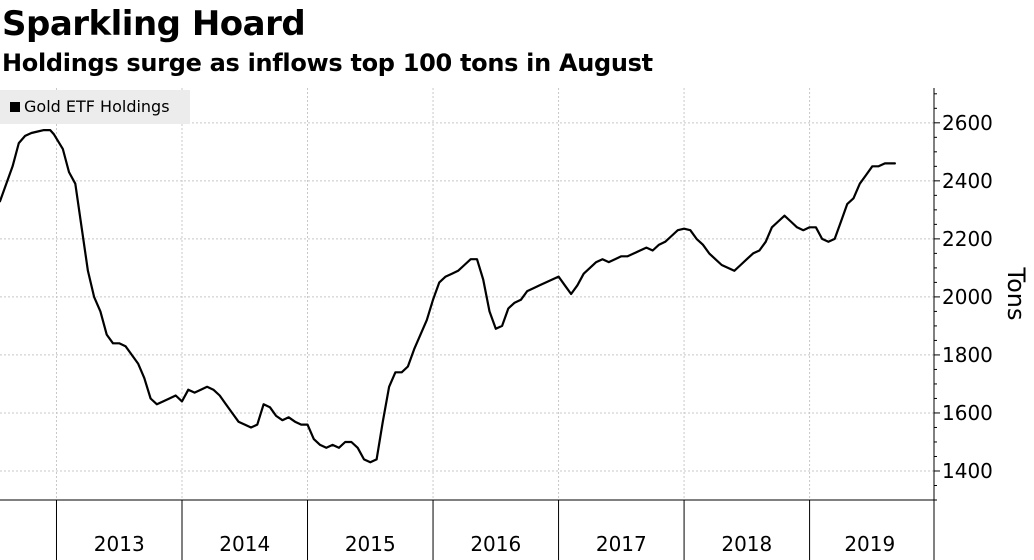 This screenshot has height=560, width=1034. What do you see at coordinates (746, 544) in the screenshot?
I see `x-tick-label: 2018` at bounding box center [746, 544].